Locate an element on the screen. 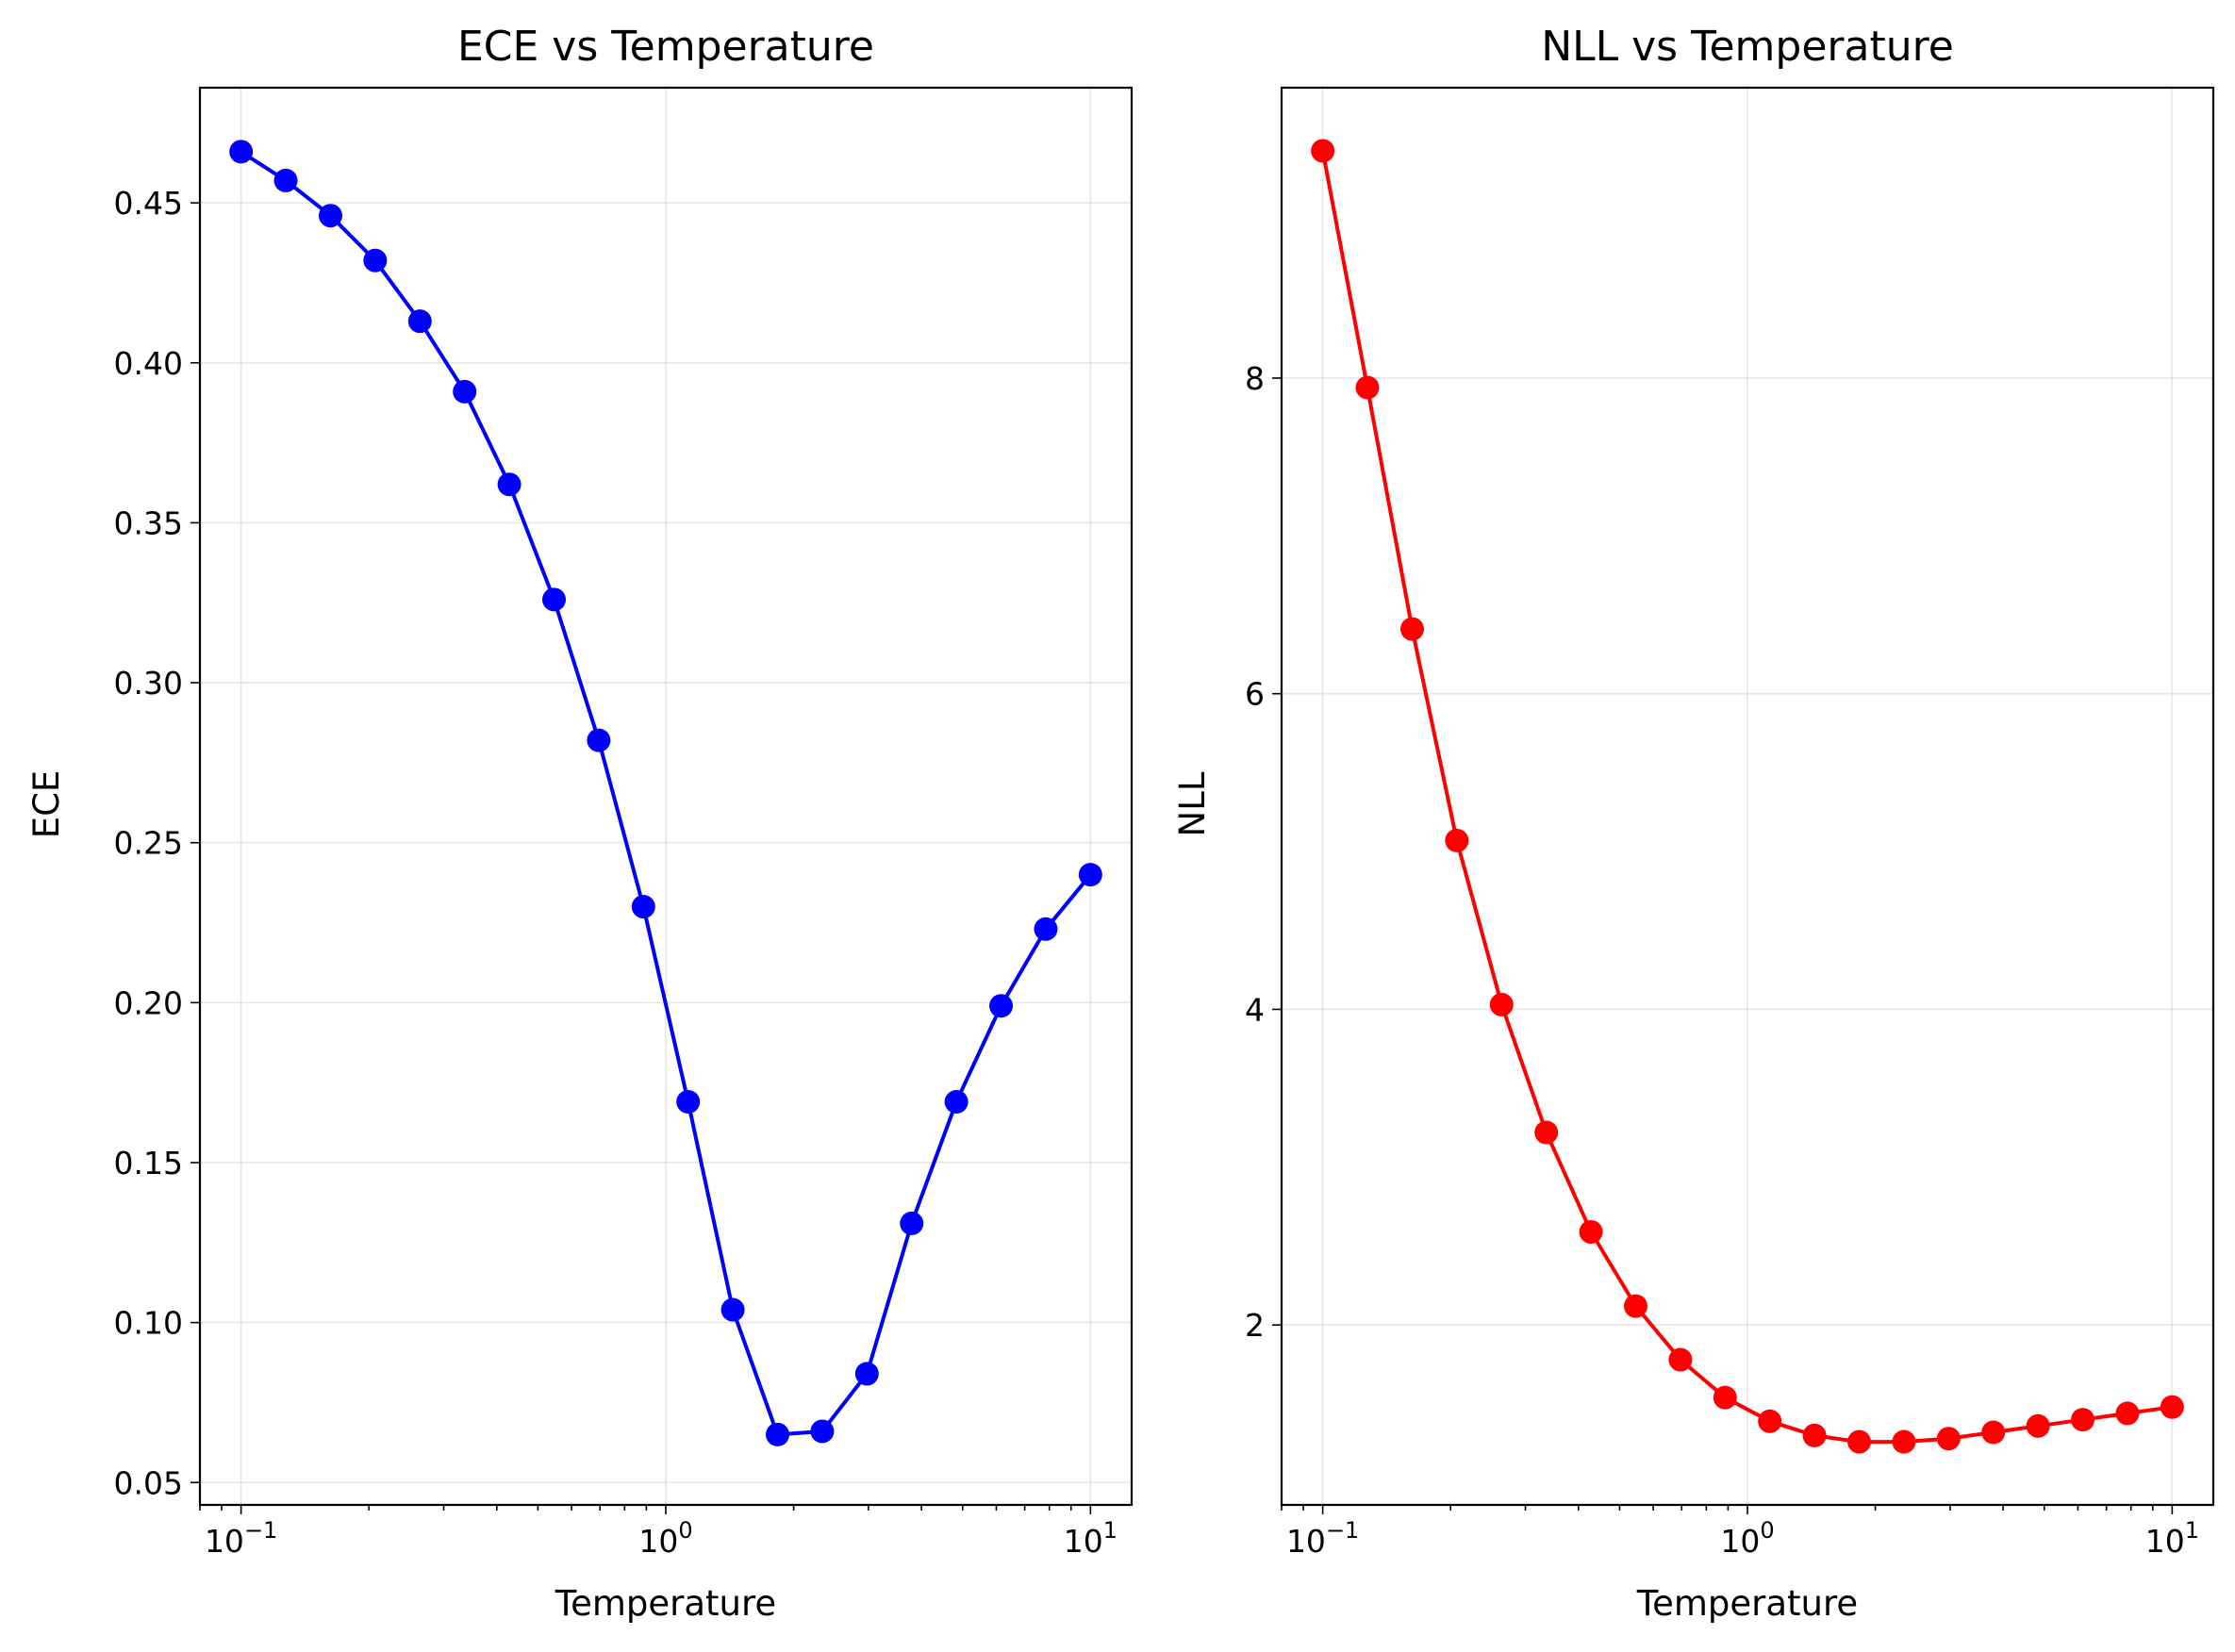 The height and width of the screenshot is (1652, 2235). ece-x-tick-label-exponent: −1 is located at coordinates (260, 1530).